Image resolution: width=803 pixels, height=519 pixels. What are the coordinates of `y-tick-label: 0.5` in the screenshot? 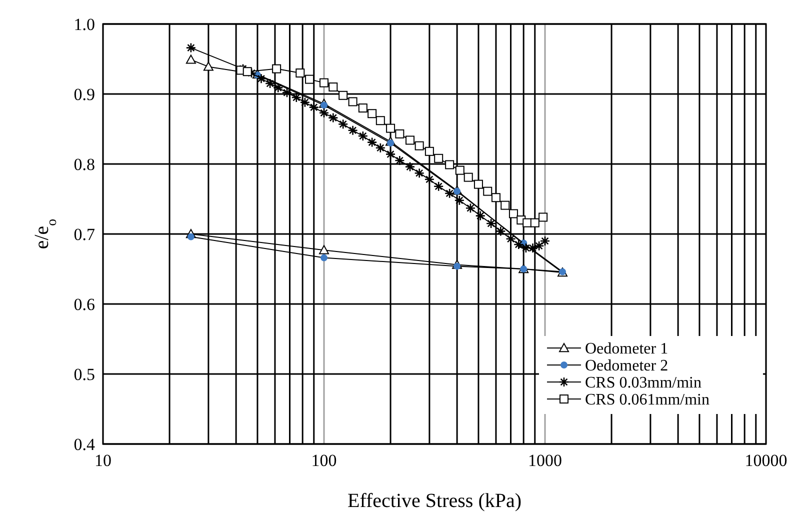 It's located at (84, 374).